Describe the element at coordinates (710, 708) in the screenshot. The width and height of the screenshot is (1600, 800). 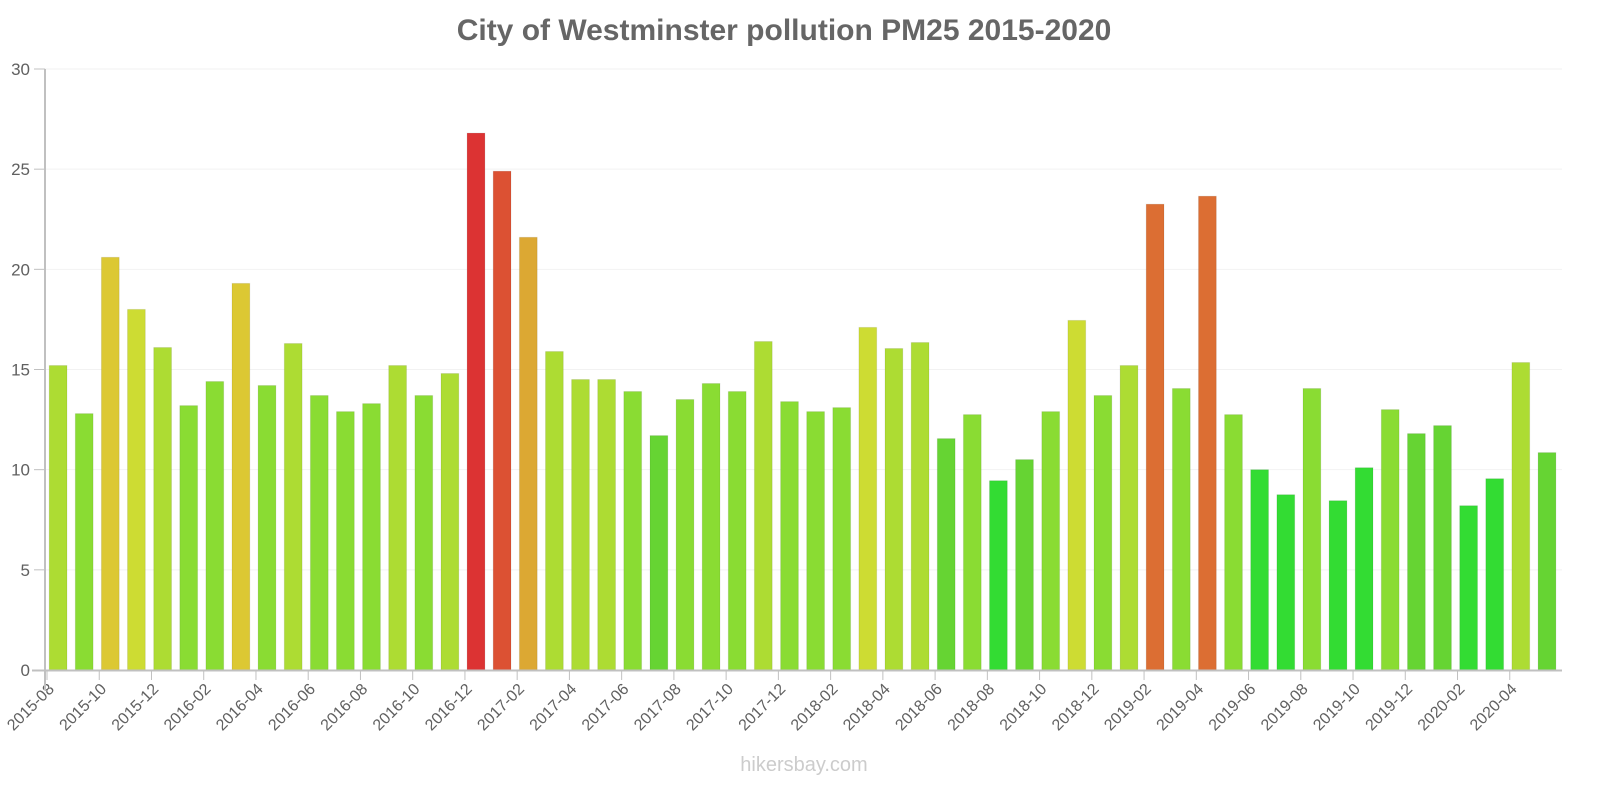
I see `x-tick-label: 2017-10` at that location.